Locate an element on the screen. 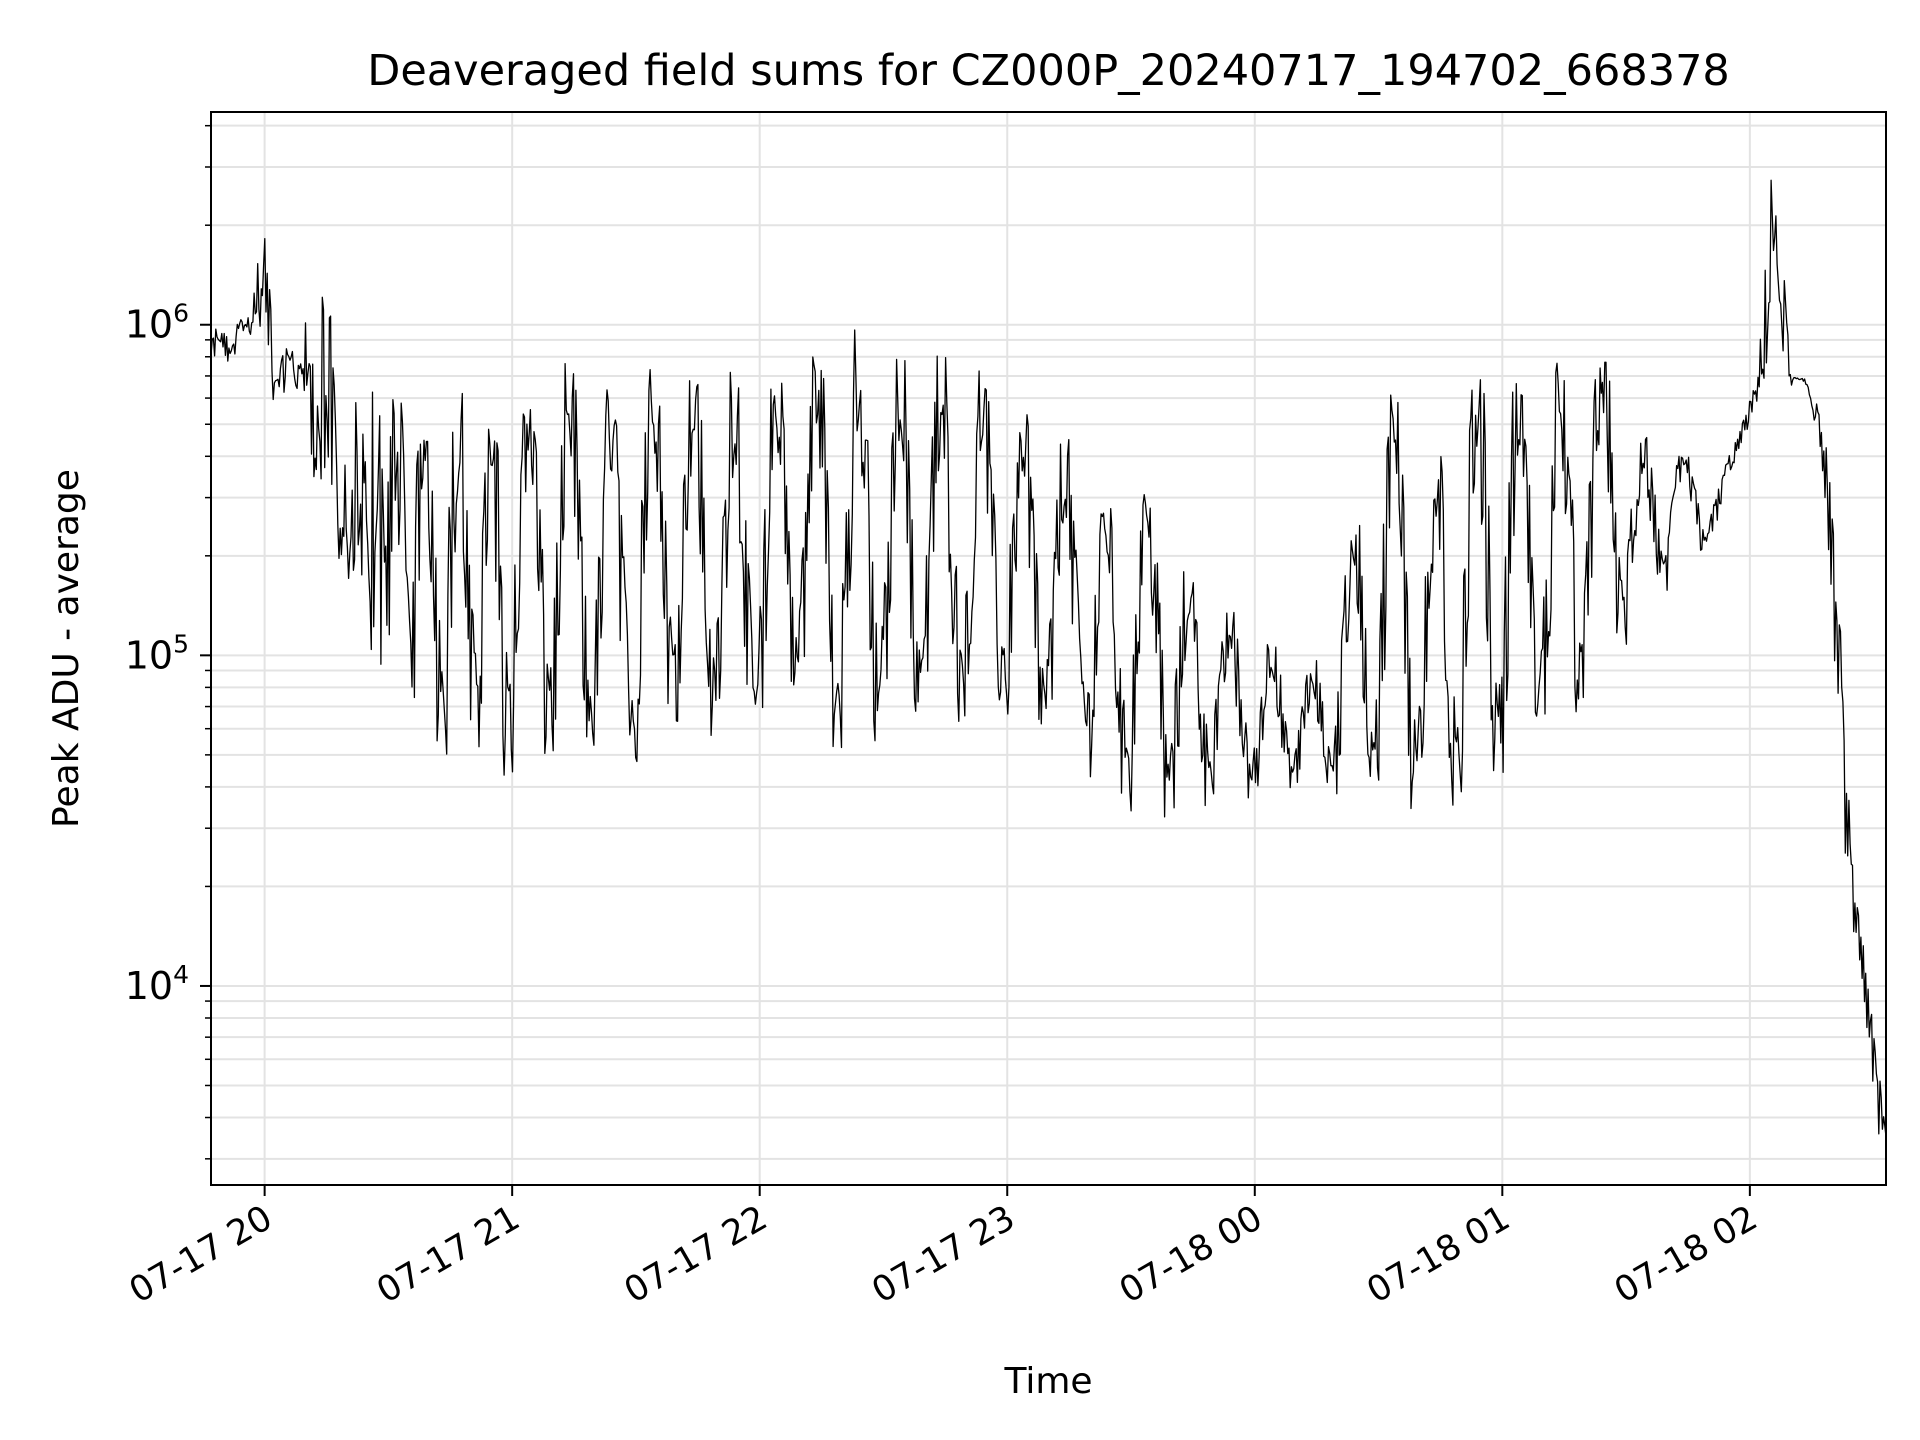  x-axis-label: Time is located at coordinates (1047, 1381).